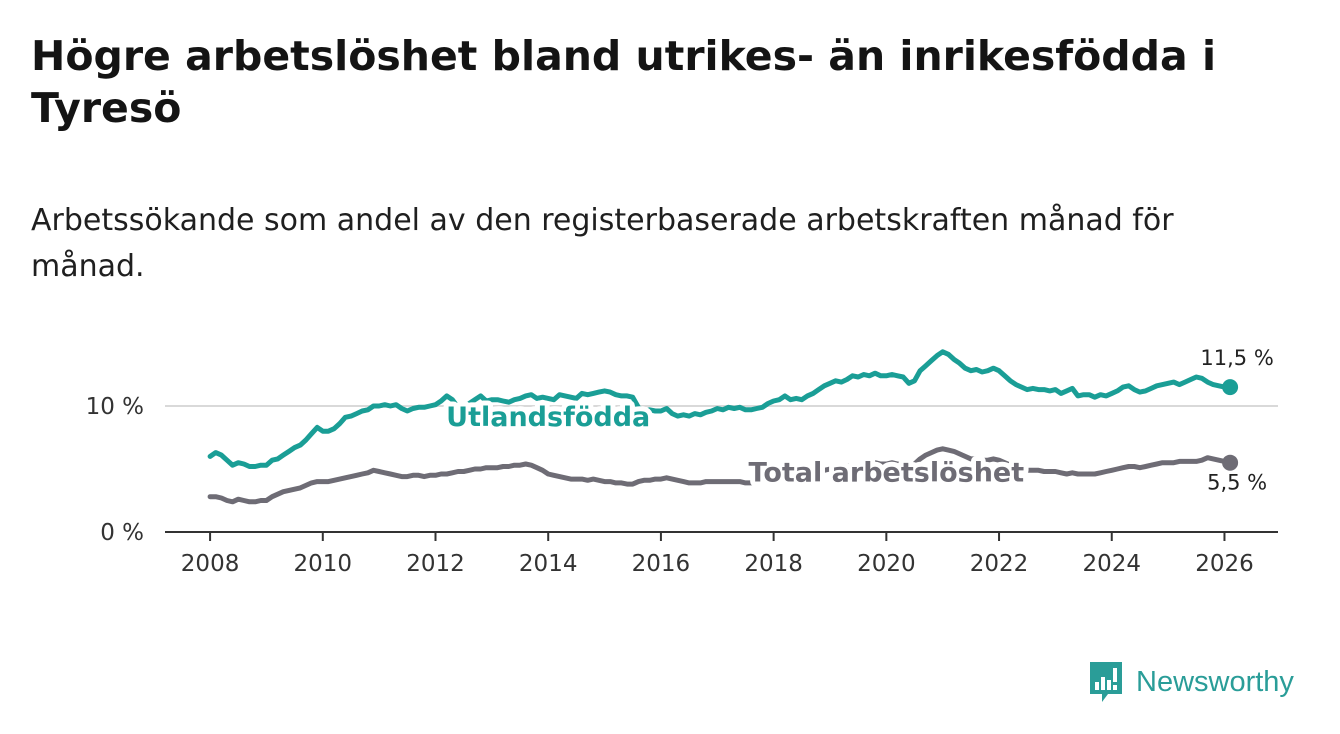  Describe the element at coordinates (1106, 682) in the screenshot. I see `newsworthy-logo-icon` at that location.